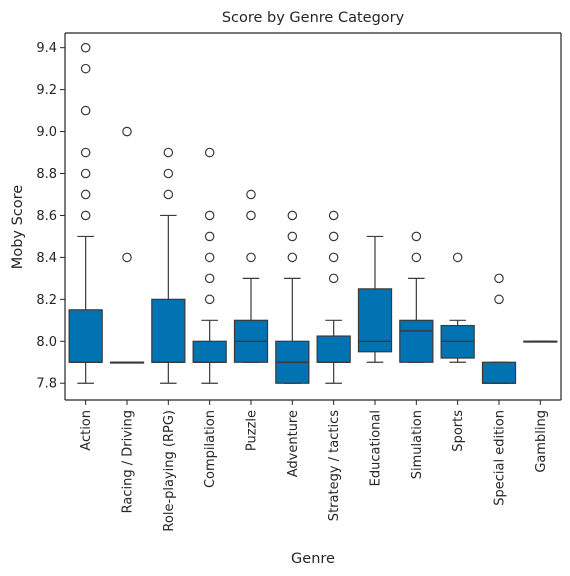  Describe the element at coordinates (46, 300) in the screenshot. I see `y-tick-label: 8.2` at that location.